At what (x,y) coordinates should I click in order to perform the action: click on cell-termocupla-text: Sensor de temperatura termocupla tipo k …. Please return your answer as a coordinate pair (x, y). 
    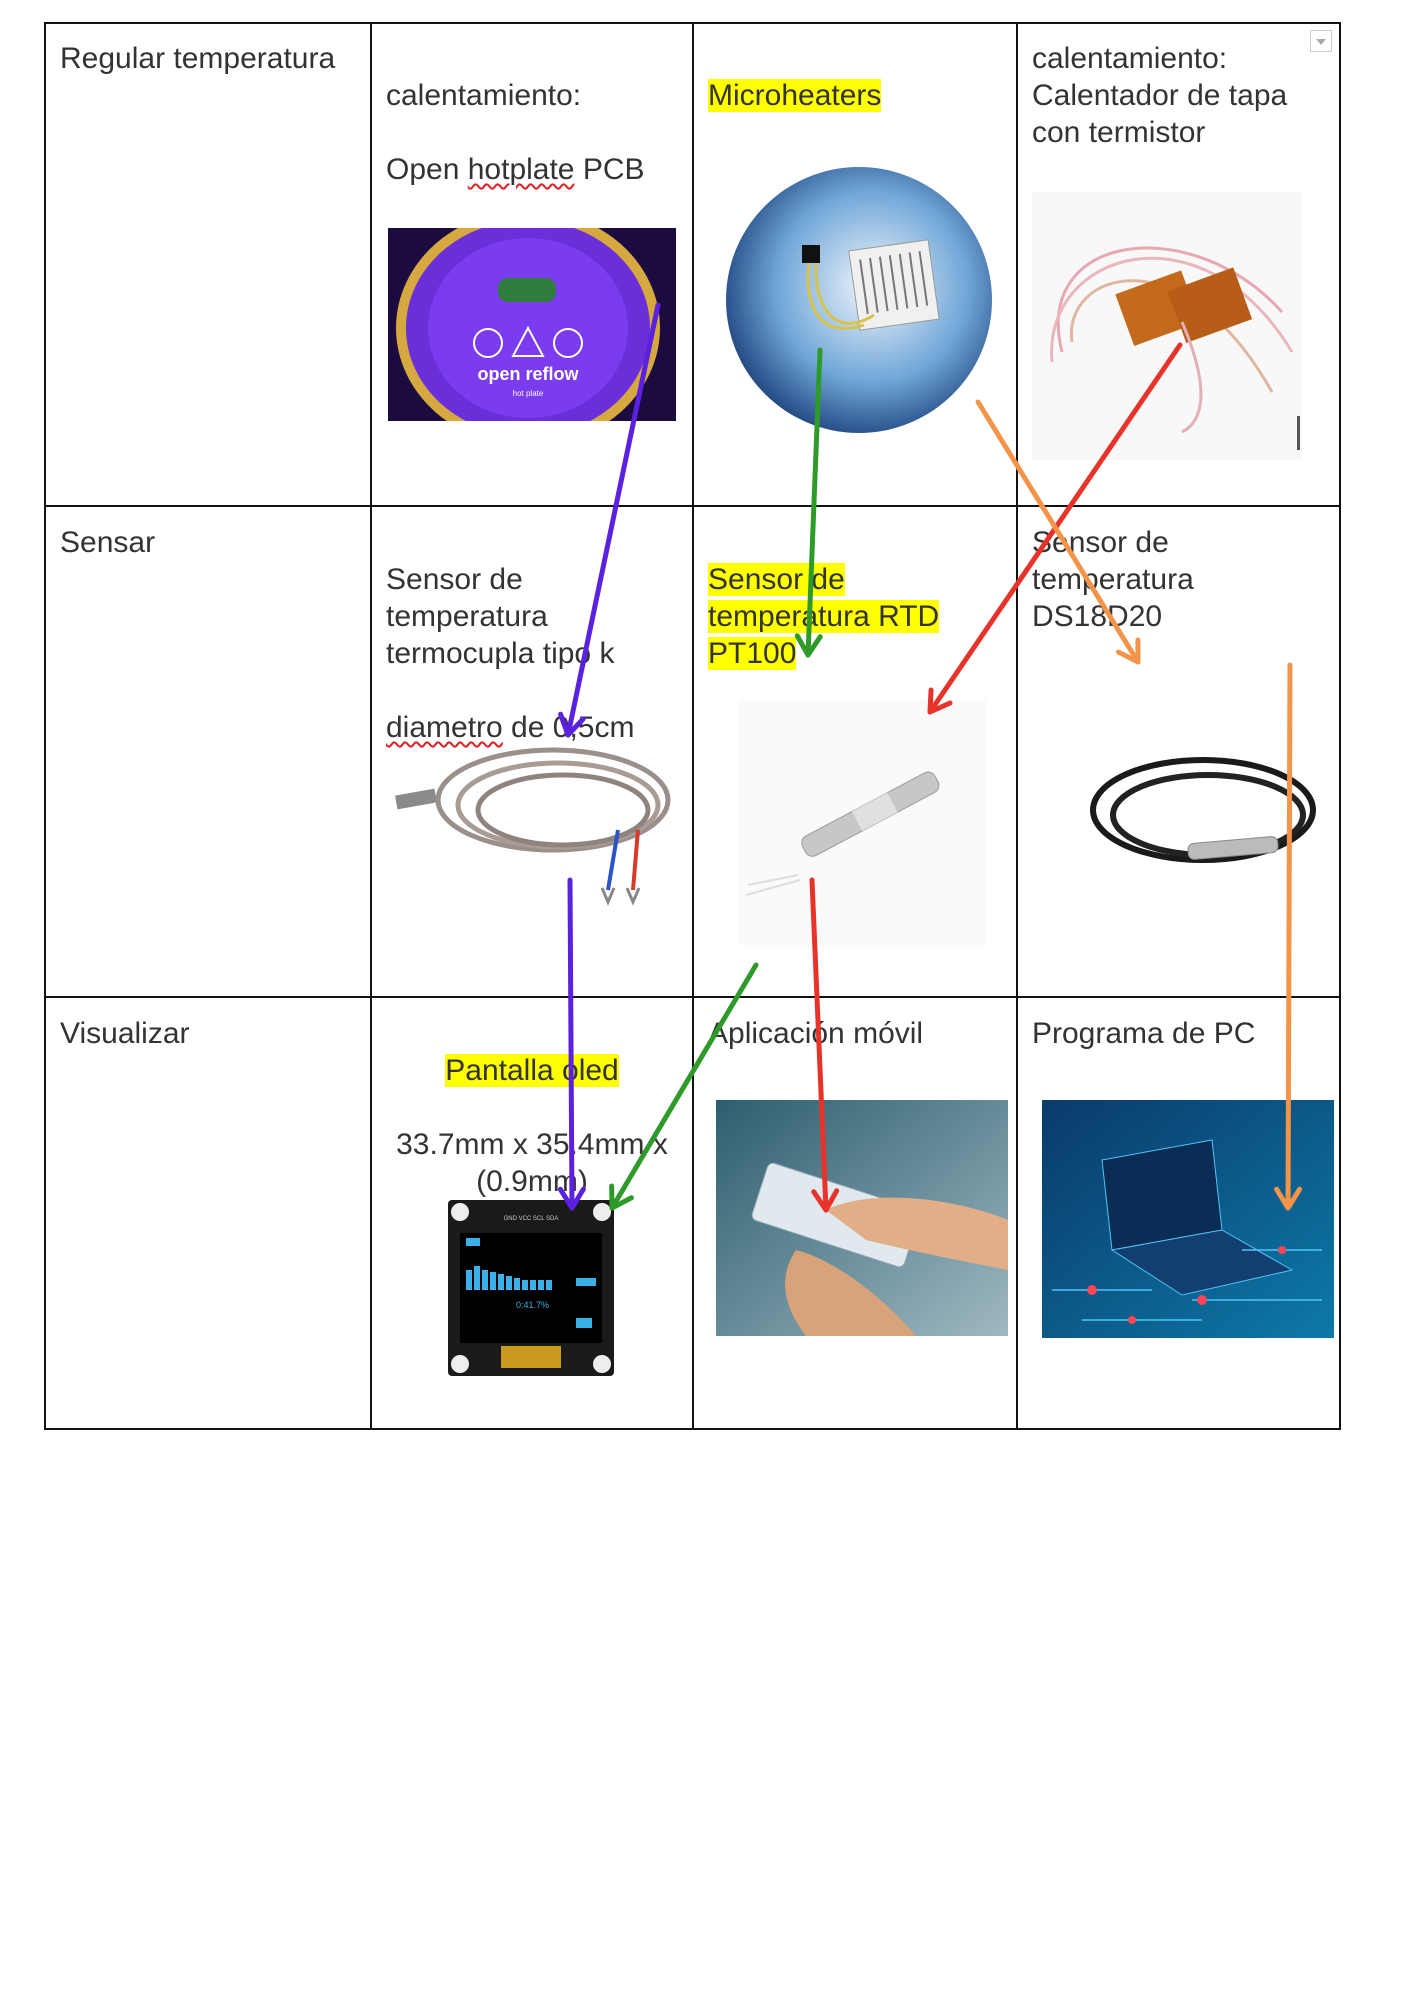
    Looking at the image, I should click on (510, 635).